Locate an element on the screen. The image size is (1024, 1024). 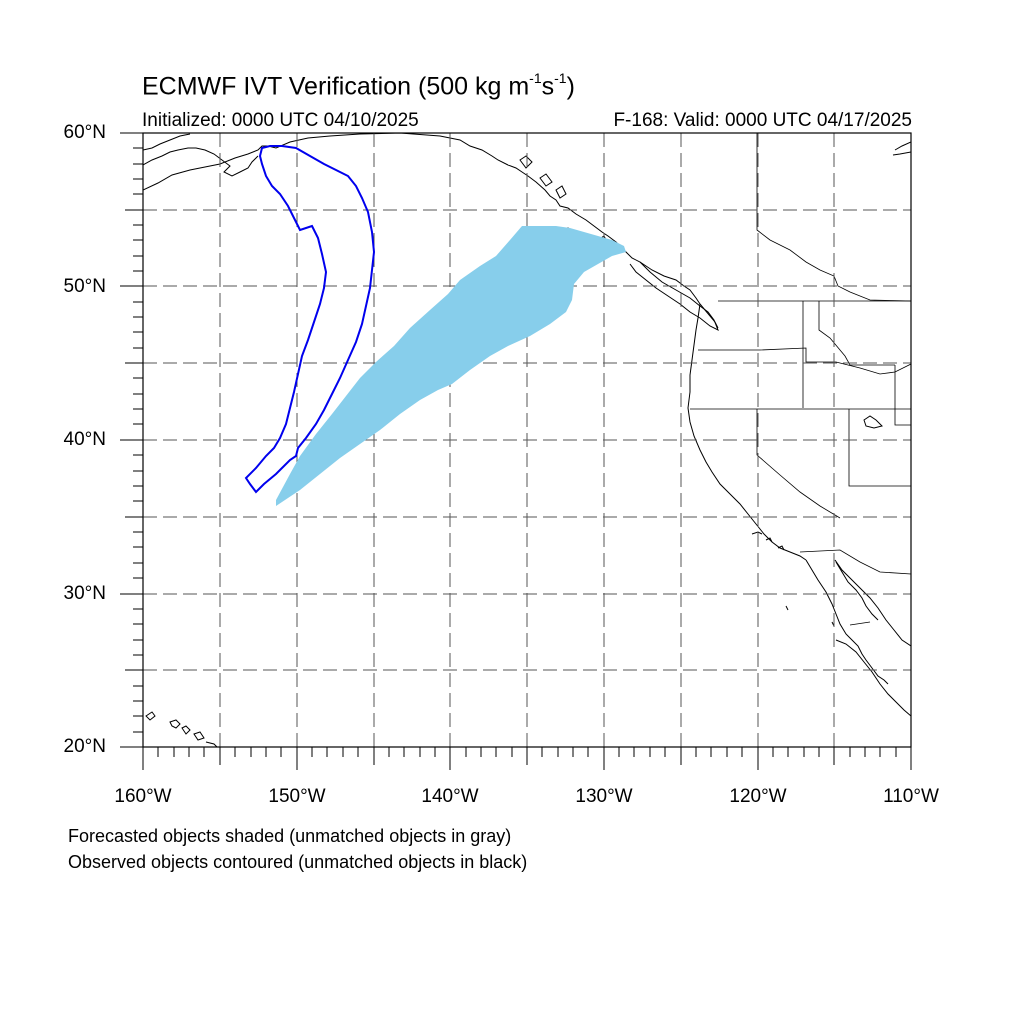
observed-ivt-contour is located at coordinates (310, 319).